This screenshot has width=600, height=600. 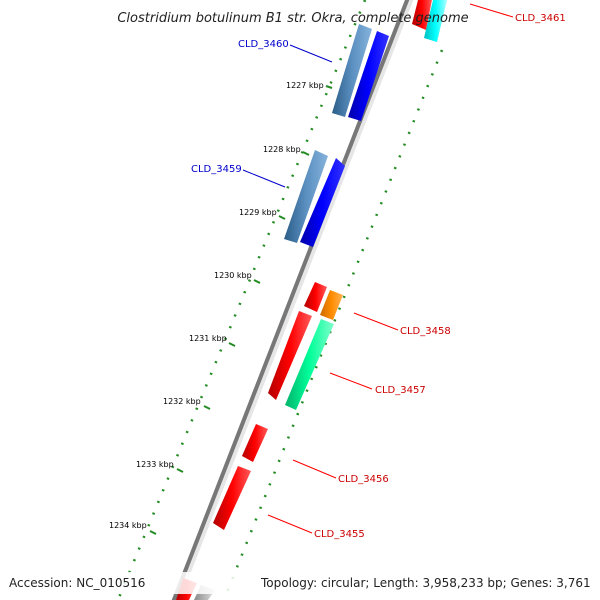 I want to click on gene-label-CLD_3461: CLD_3461, so click(x=540, y=18).